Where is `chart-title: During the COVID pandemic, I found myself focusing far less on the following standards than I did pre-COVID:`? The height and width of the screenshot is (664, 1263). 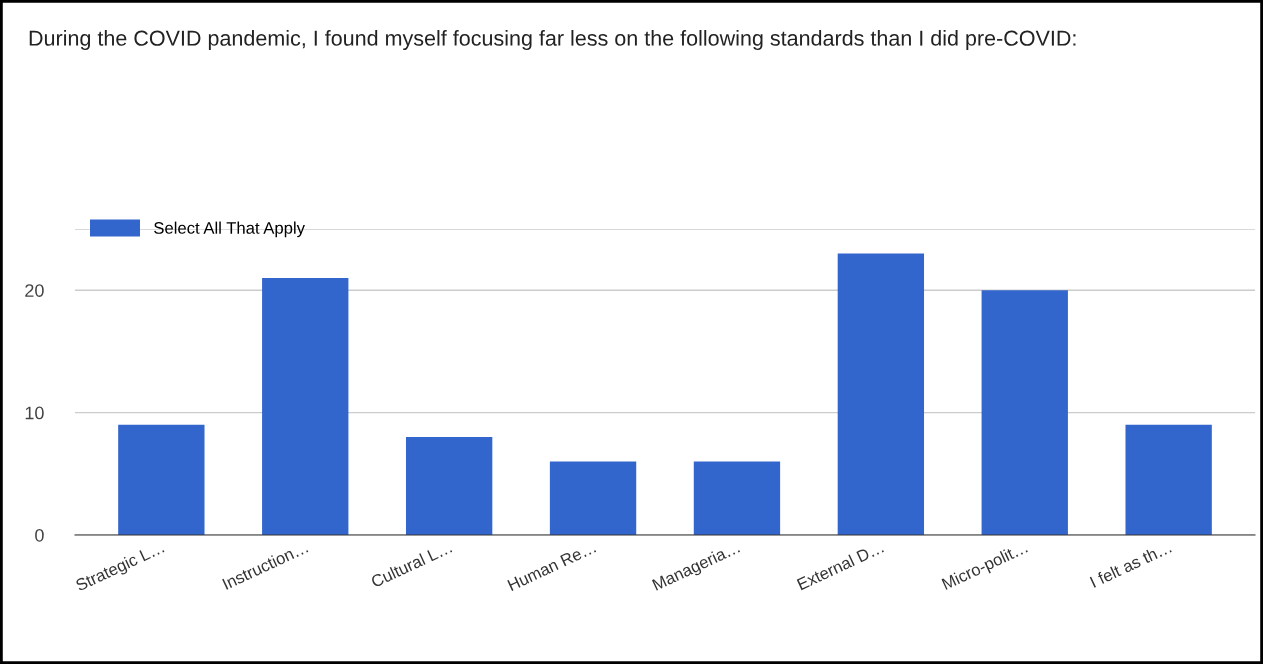 chart-title: During the COVID pandemic, I found myself focusing far less on the following standards than I did pre-COVID: is located at coordinates (552, 40).